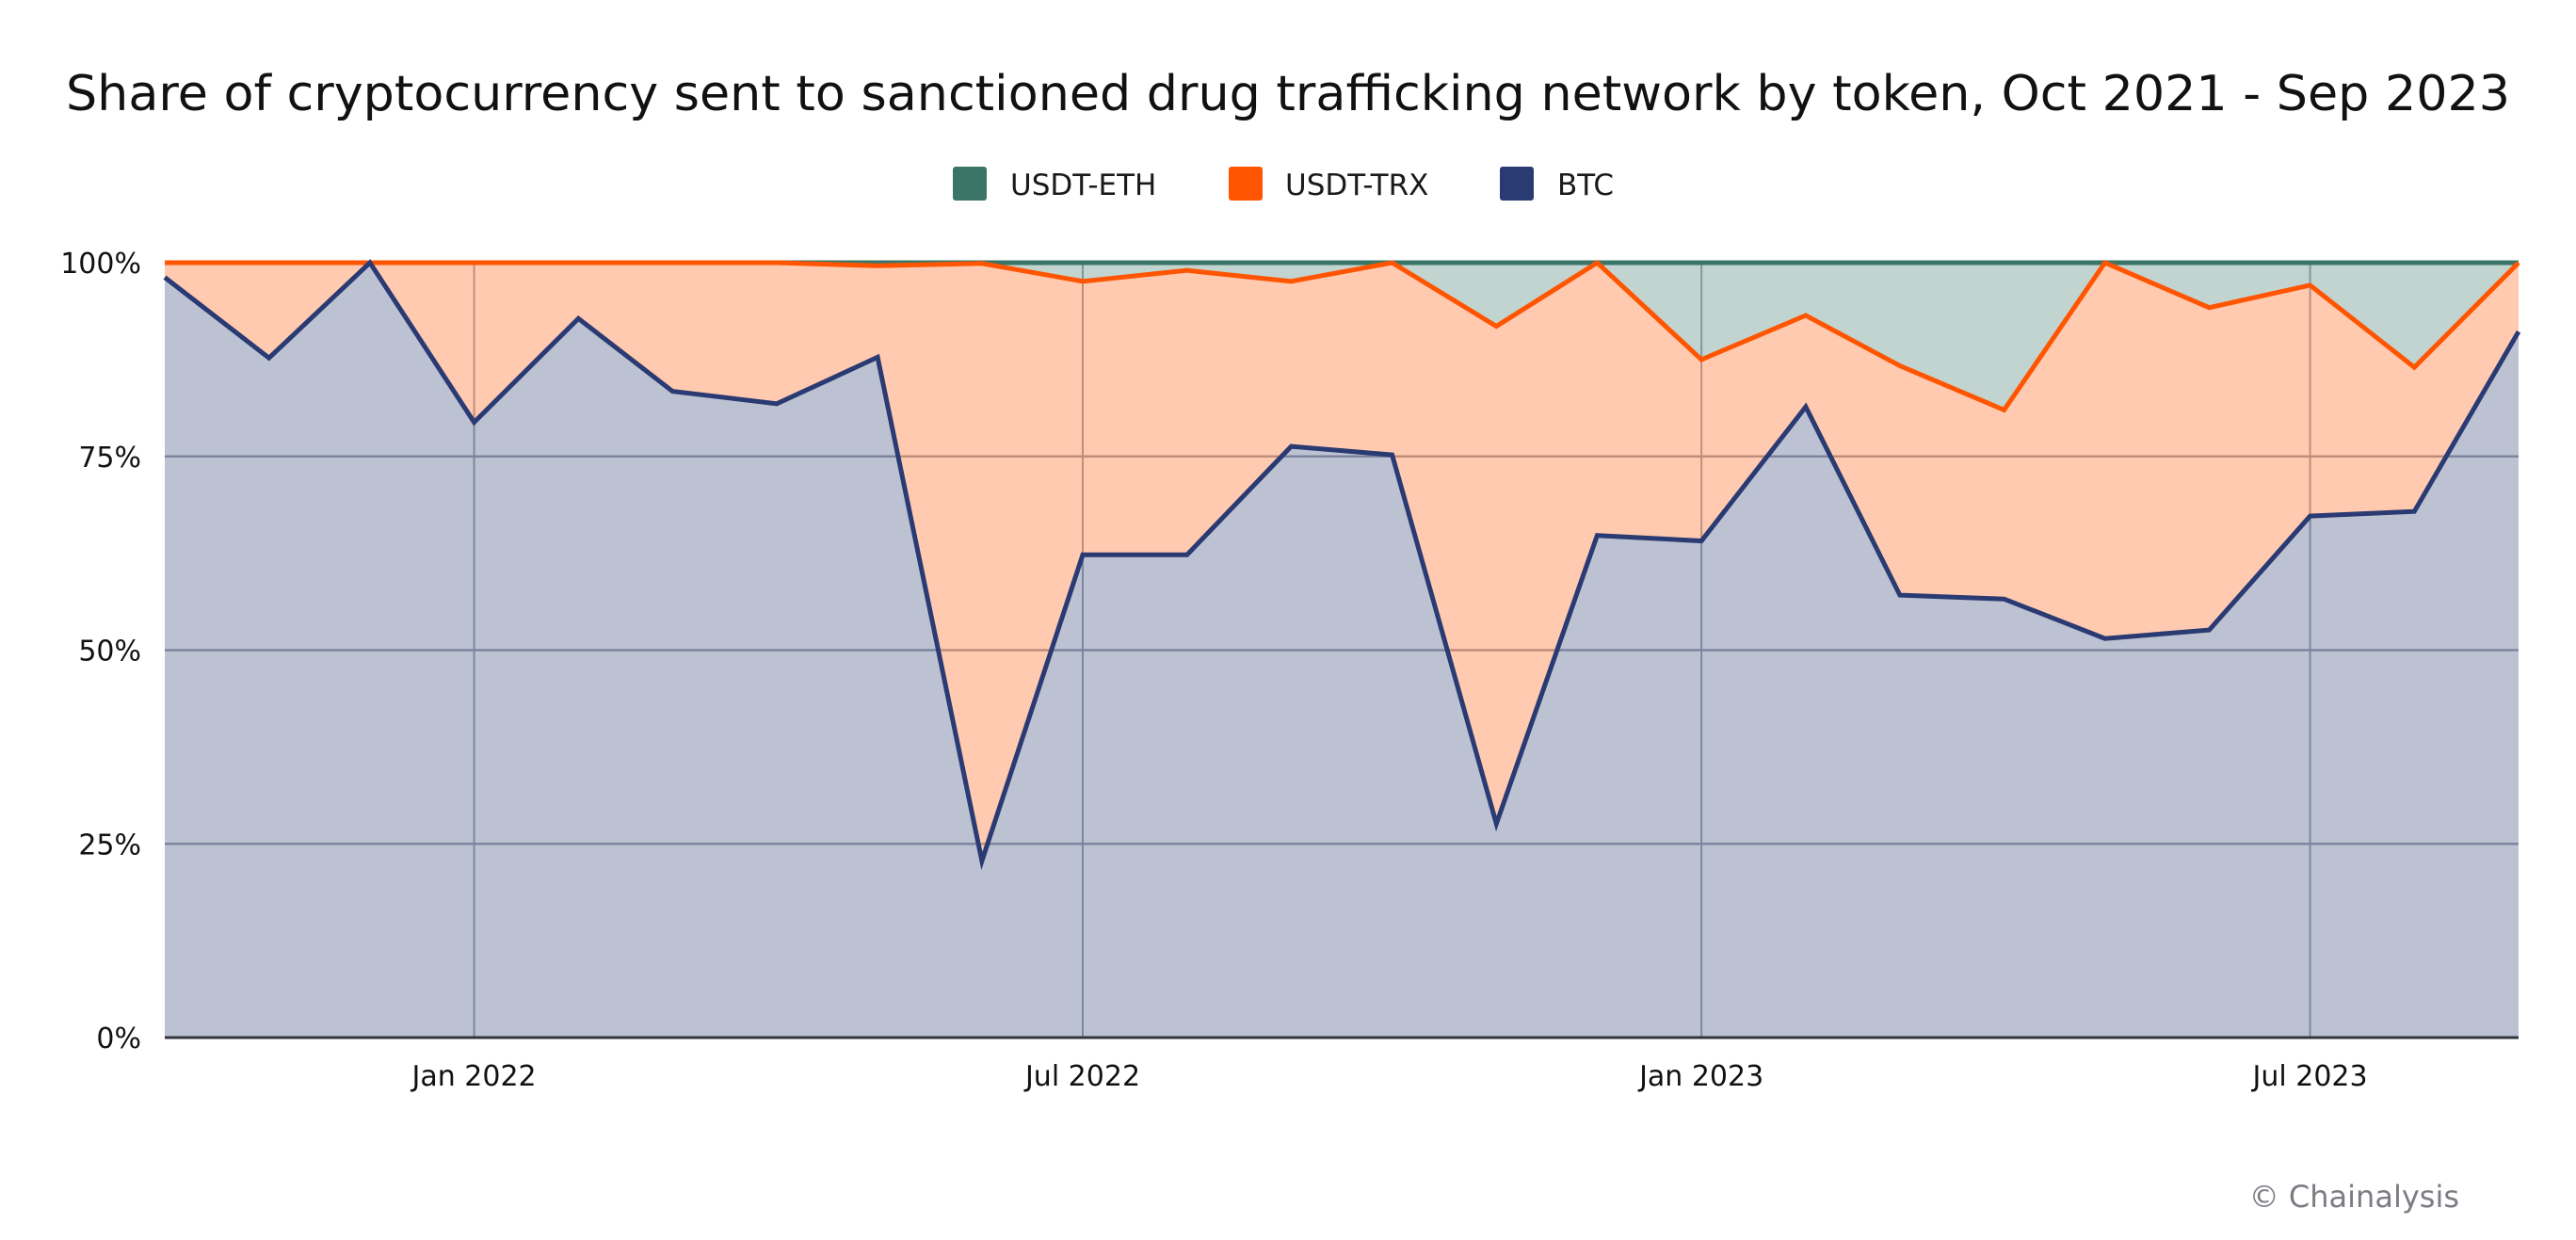 The height and width of the screenshot is (1240, 2576). What do you see at coordinates (1585, 185) in the screenshot?
I see `legend-label-btc: BTC` at bounding box center [1585, 185].